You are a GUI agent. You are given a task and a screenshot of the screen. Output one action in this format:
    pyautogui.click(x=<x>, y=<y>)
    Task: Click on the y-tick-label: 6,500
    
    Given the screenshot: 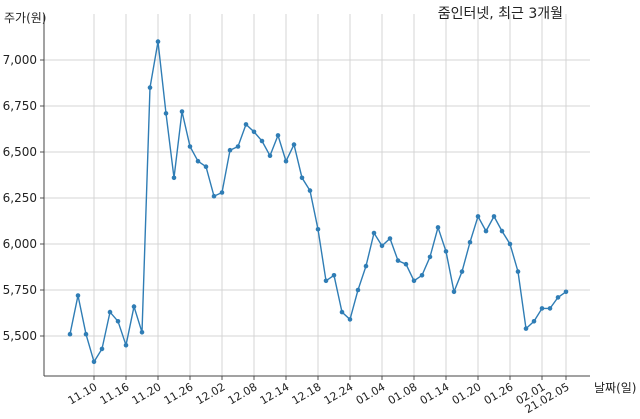 What is the action you would take?
    pyautogui.click(x=20, y=152)
    